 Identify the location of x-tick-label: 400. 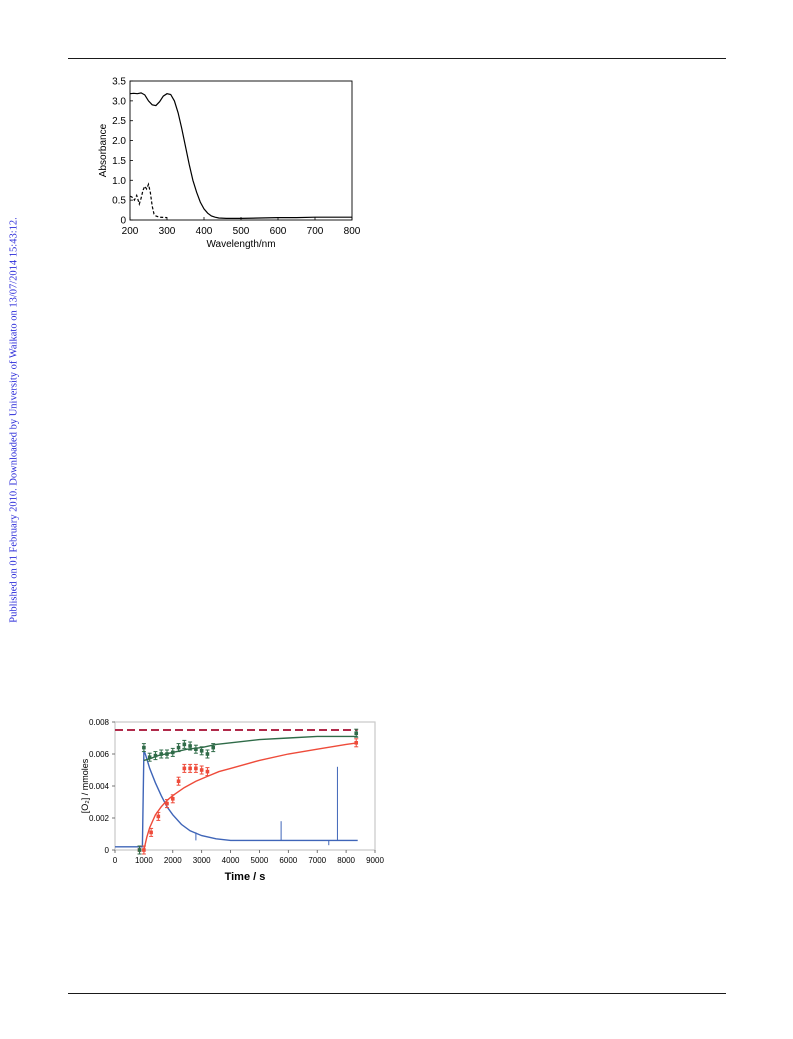
(204, 231).